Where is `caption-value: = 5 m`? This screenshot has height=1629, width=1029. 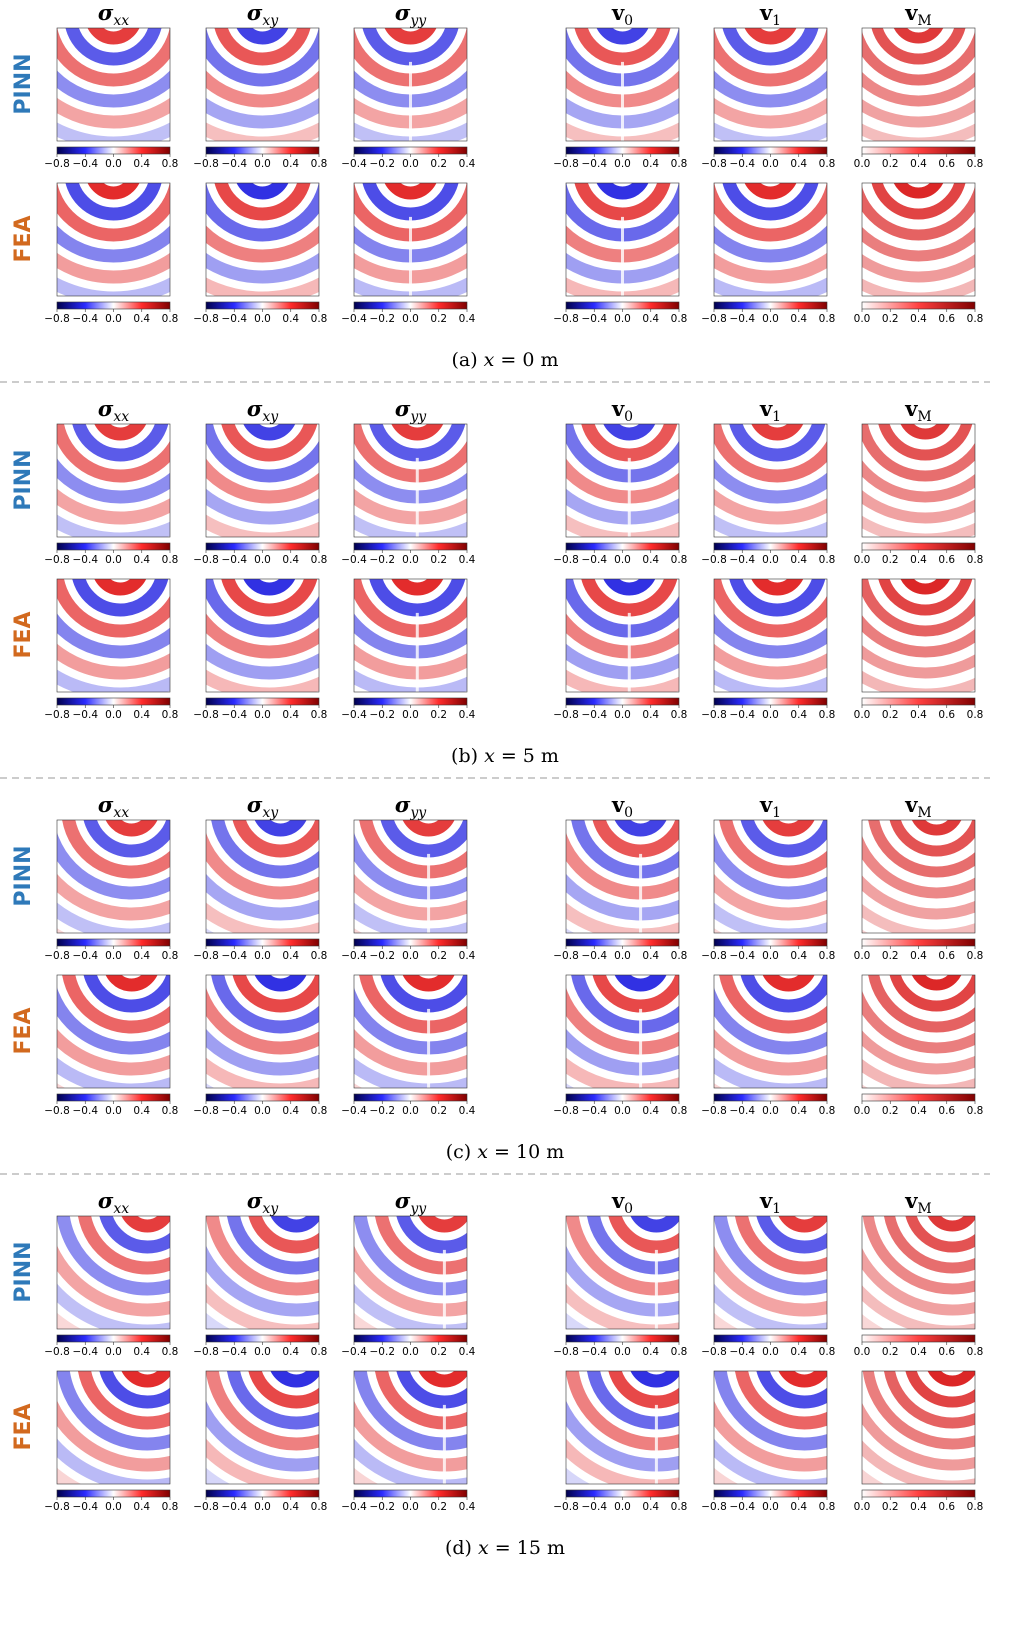
caption-value: = 5 m is located at coordinates (530, 756).